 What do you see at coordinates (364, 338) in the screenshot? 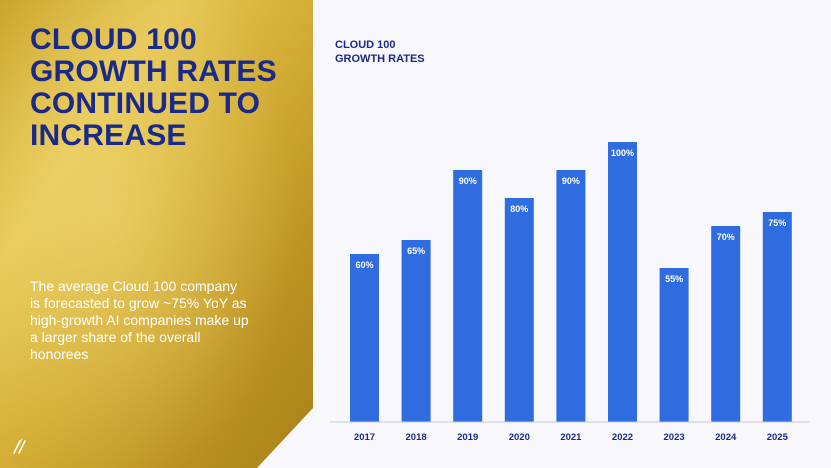
I see `bar-2017` at bounding box center [364, 338].